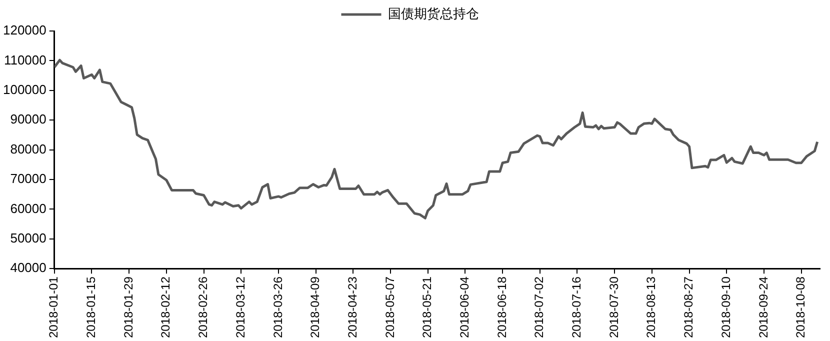  I want to click on x-tick-label: 2018-05-07, so click(389, 307).